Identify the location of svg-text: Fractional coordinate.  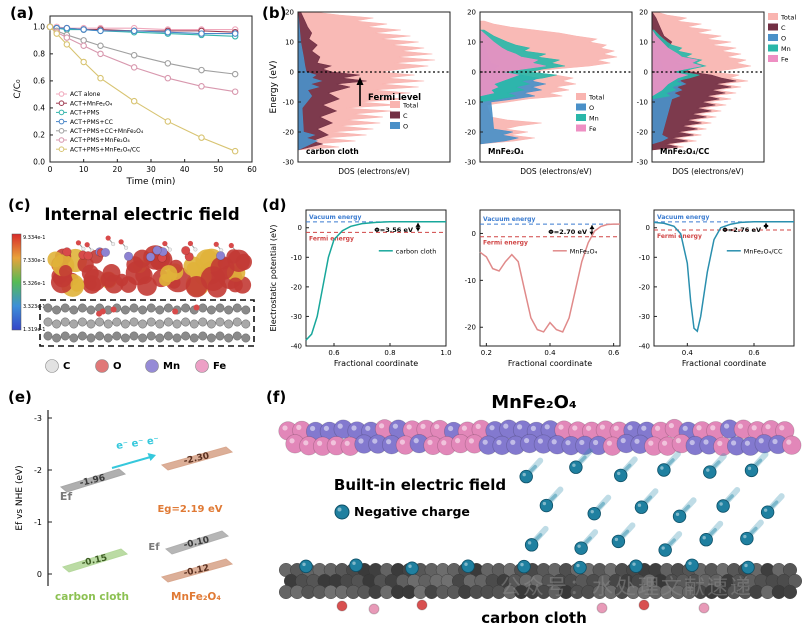
(376, 363).